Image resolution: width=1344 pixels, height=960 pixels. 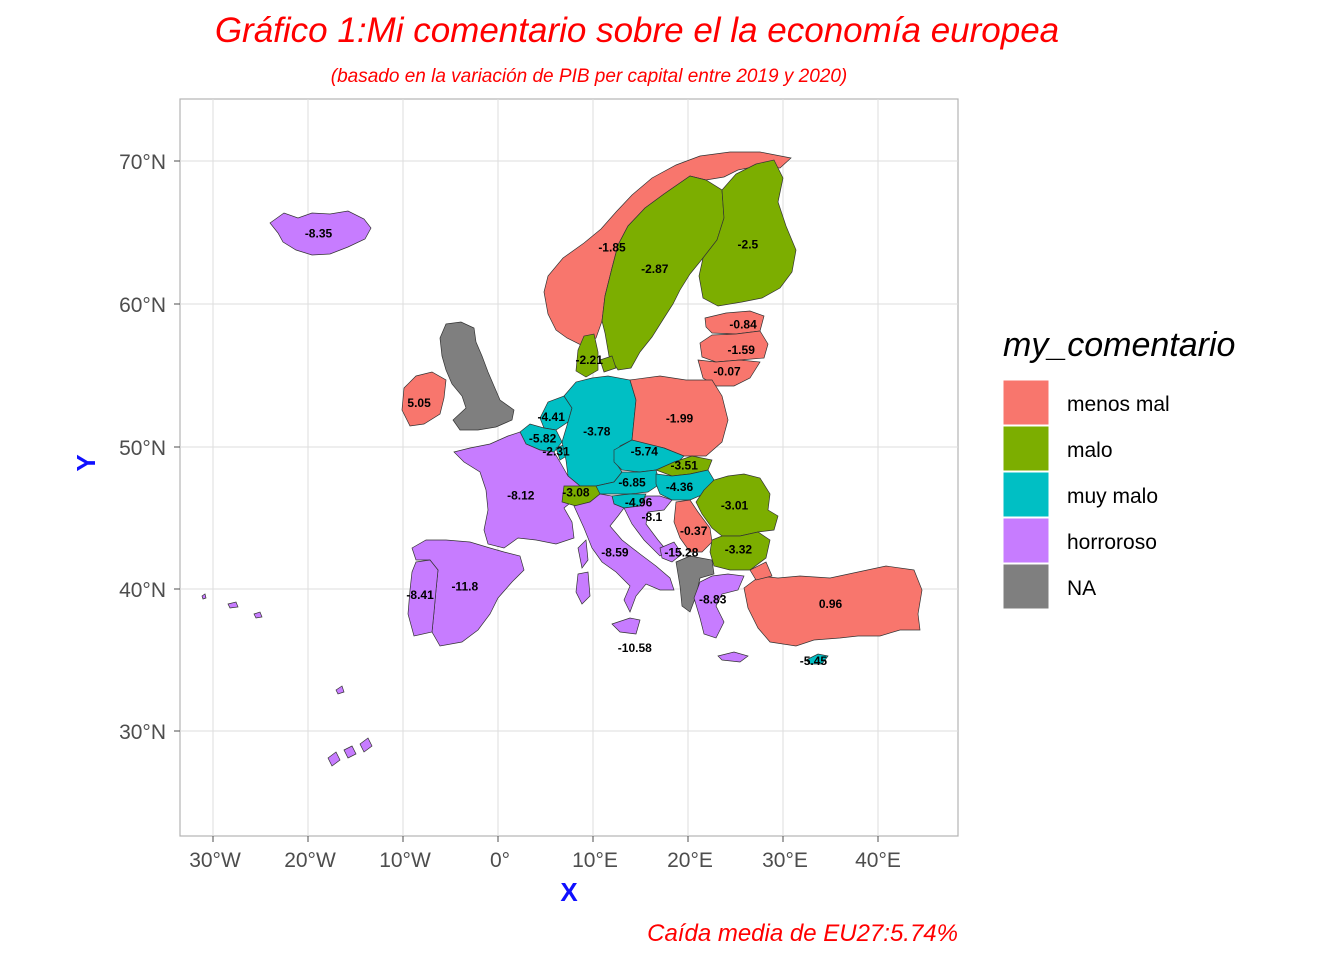 What do you see at coordinates (1026, 494) in the screenshot?
I see `legend-key-muy-malo` at bounding box center [1026, 494].